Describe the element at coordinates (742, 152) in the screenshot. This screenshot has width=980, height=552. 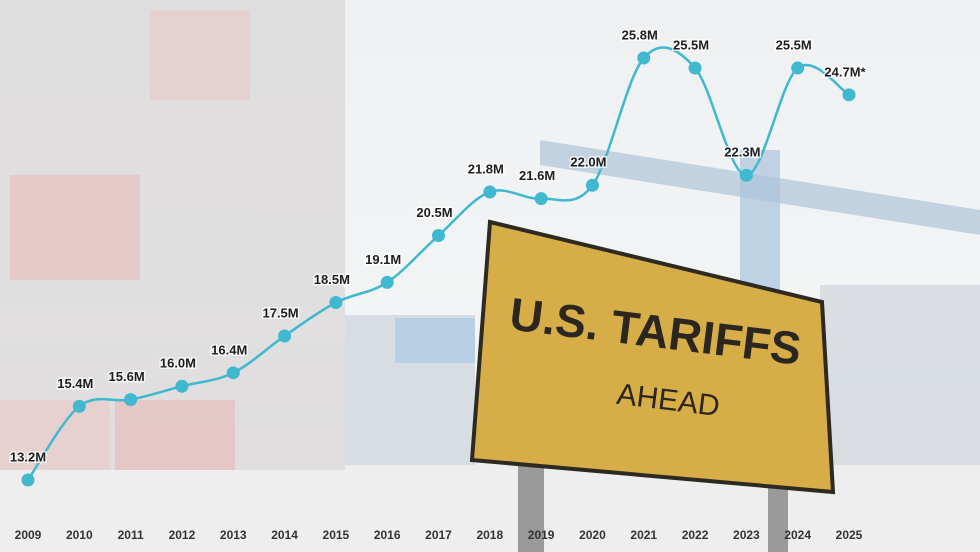
I see `value-label: 22.3M` at that location.